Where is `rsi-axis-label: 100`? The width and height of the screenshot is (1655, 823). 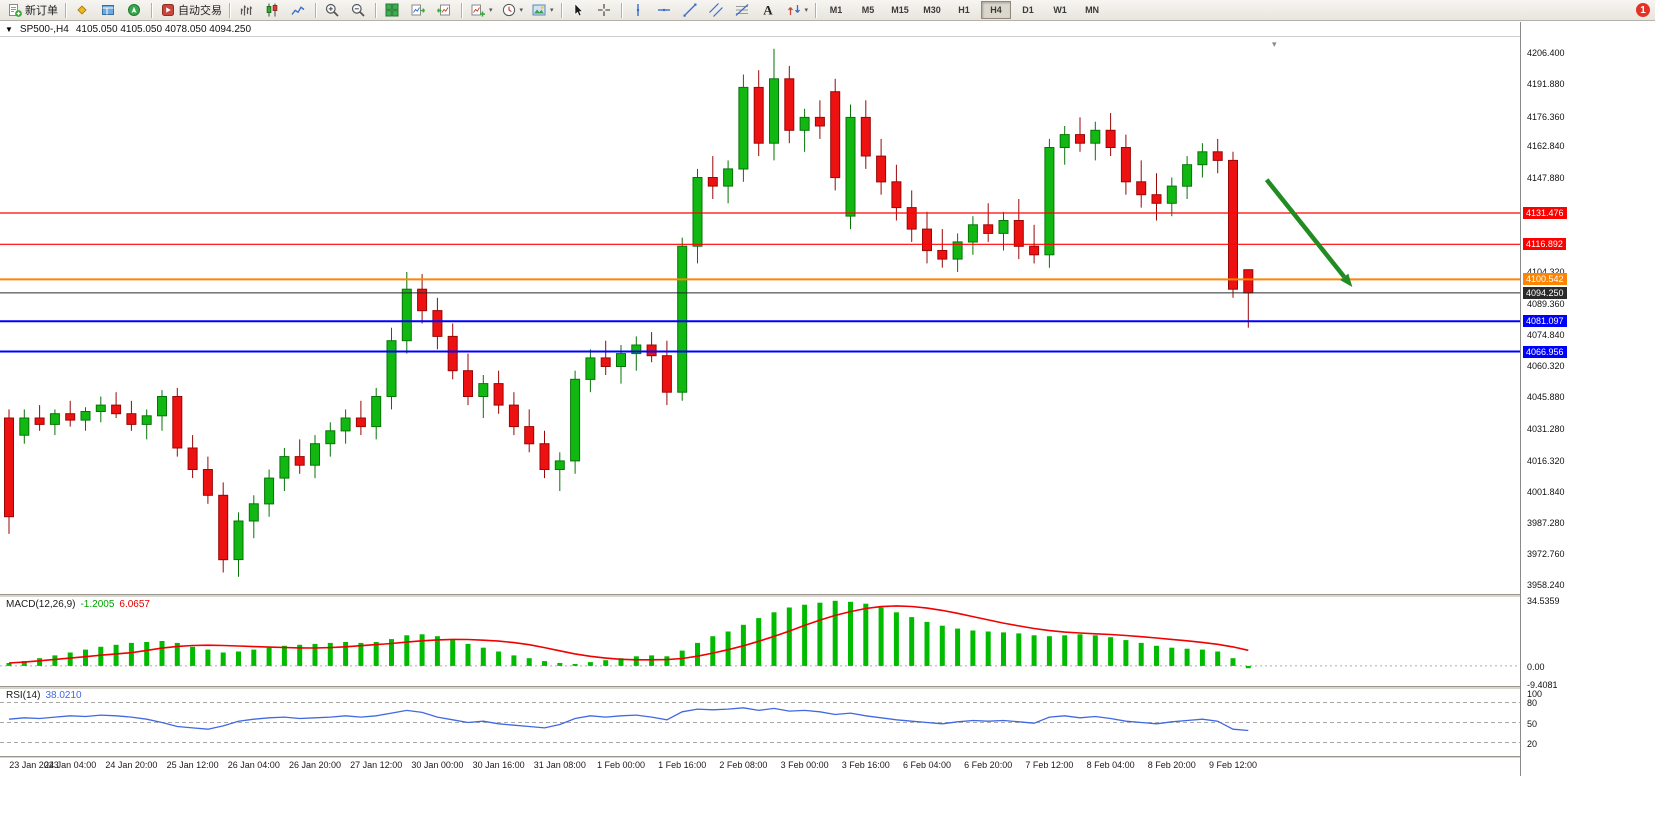 rsi-axis-label: 100 is located at coordinates (1535, 694).